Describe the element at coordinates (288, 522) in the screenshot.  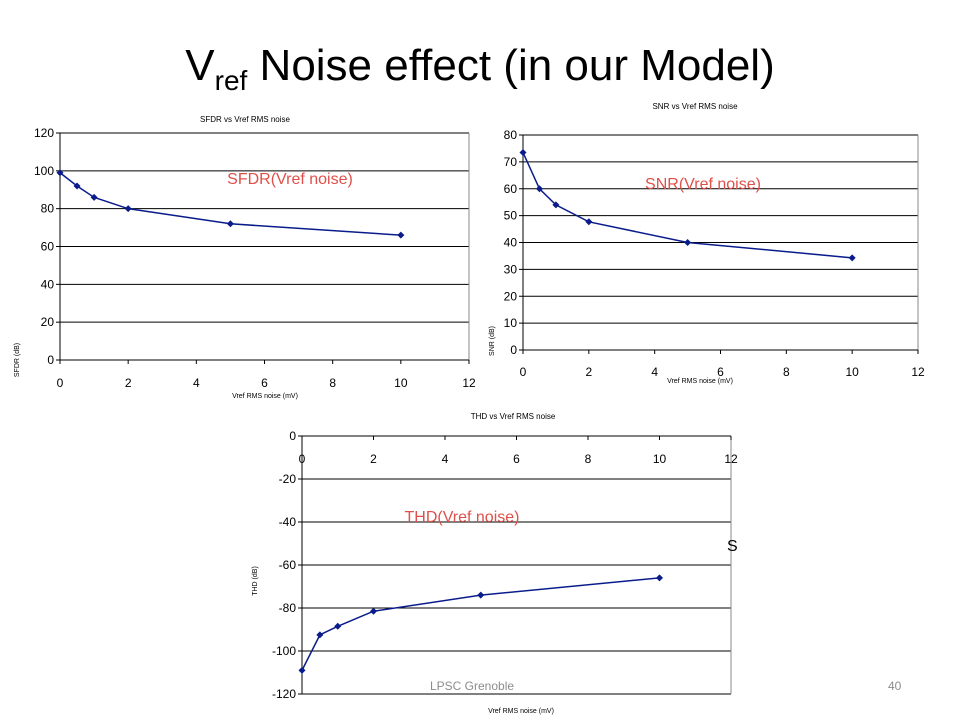
I see `y-tick-label: -40` at that location.